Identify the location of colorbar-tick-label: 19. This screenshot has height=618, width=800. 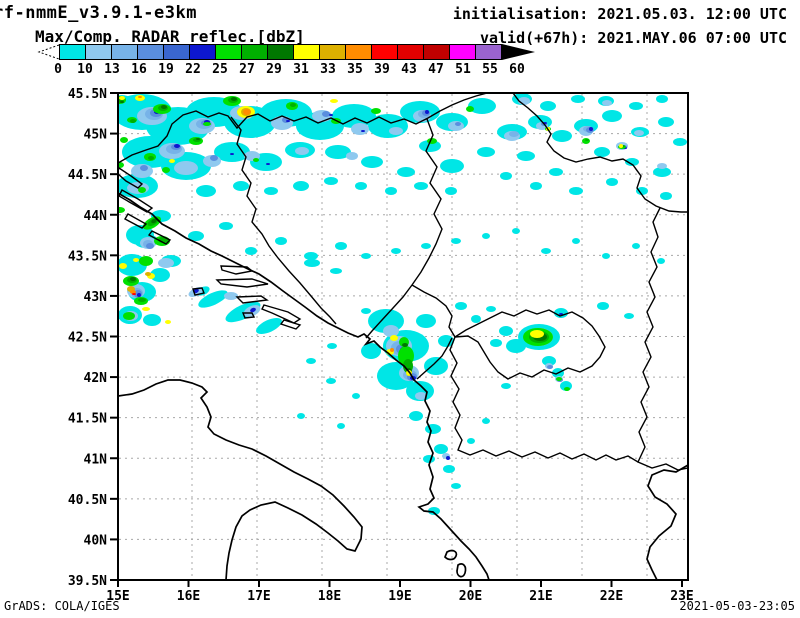
(166, 69).